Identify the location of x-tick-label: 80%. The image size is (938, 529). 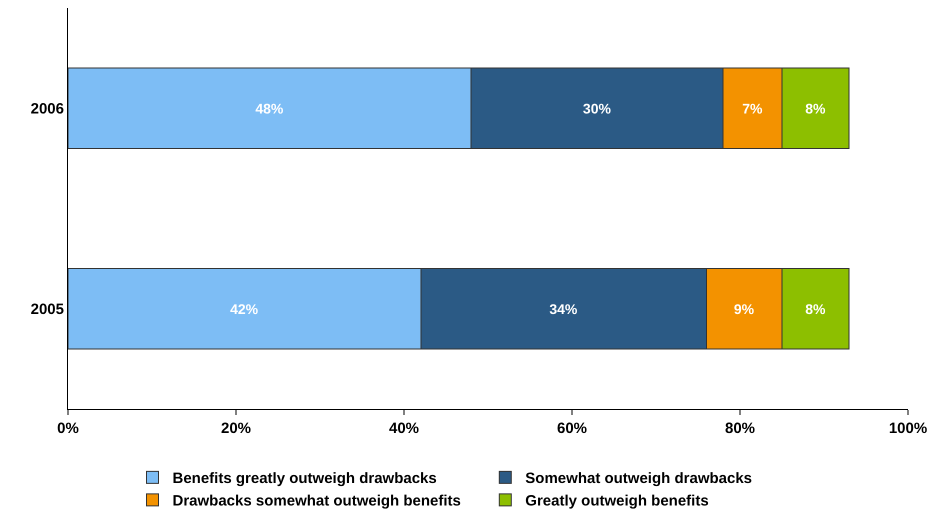
(740, 428).